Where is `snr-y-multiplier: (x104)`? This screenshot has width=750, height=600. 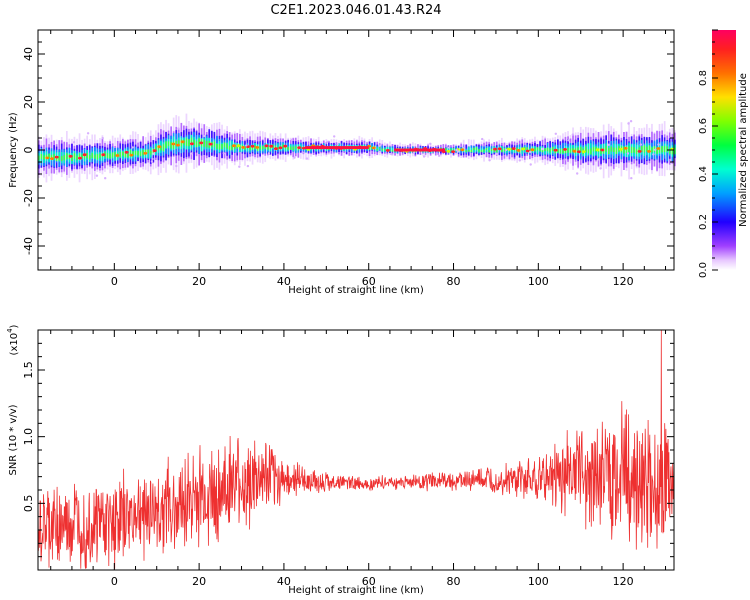
snr-y-multiplier: (x104) is located at coordinates (13, 339).